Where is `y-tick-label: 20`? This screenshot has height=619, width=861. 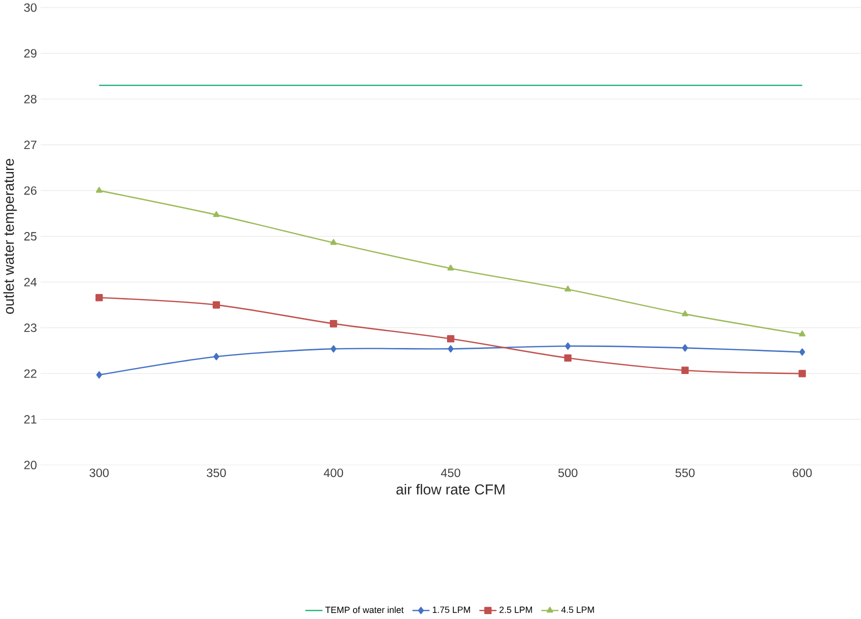
y-tick-label: 20 is located at coordinates (30, 465).